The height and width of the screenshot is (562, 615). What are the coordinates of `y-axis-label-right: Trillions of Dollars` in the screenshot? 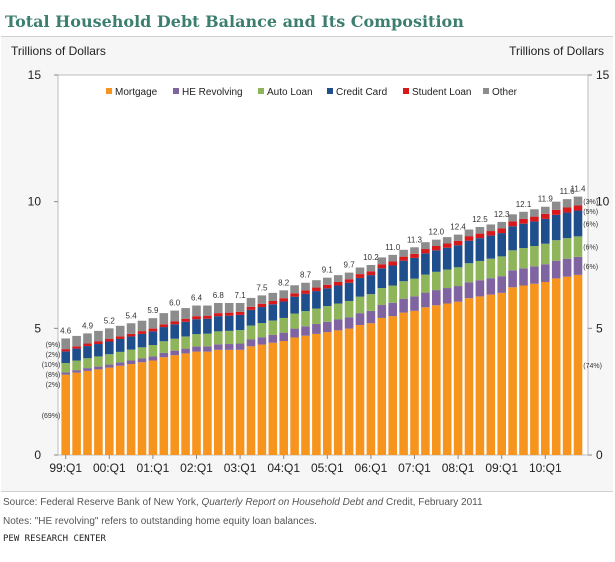 It's located at (556, 51).